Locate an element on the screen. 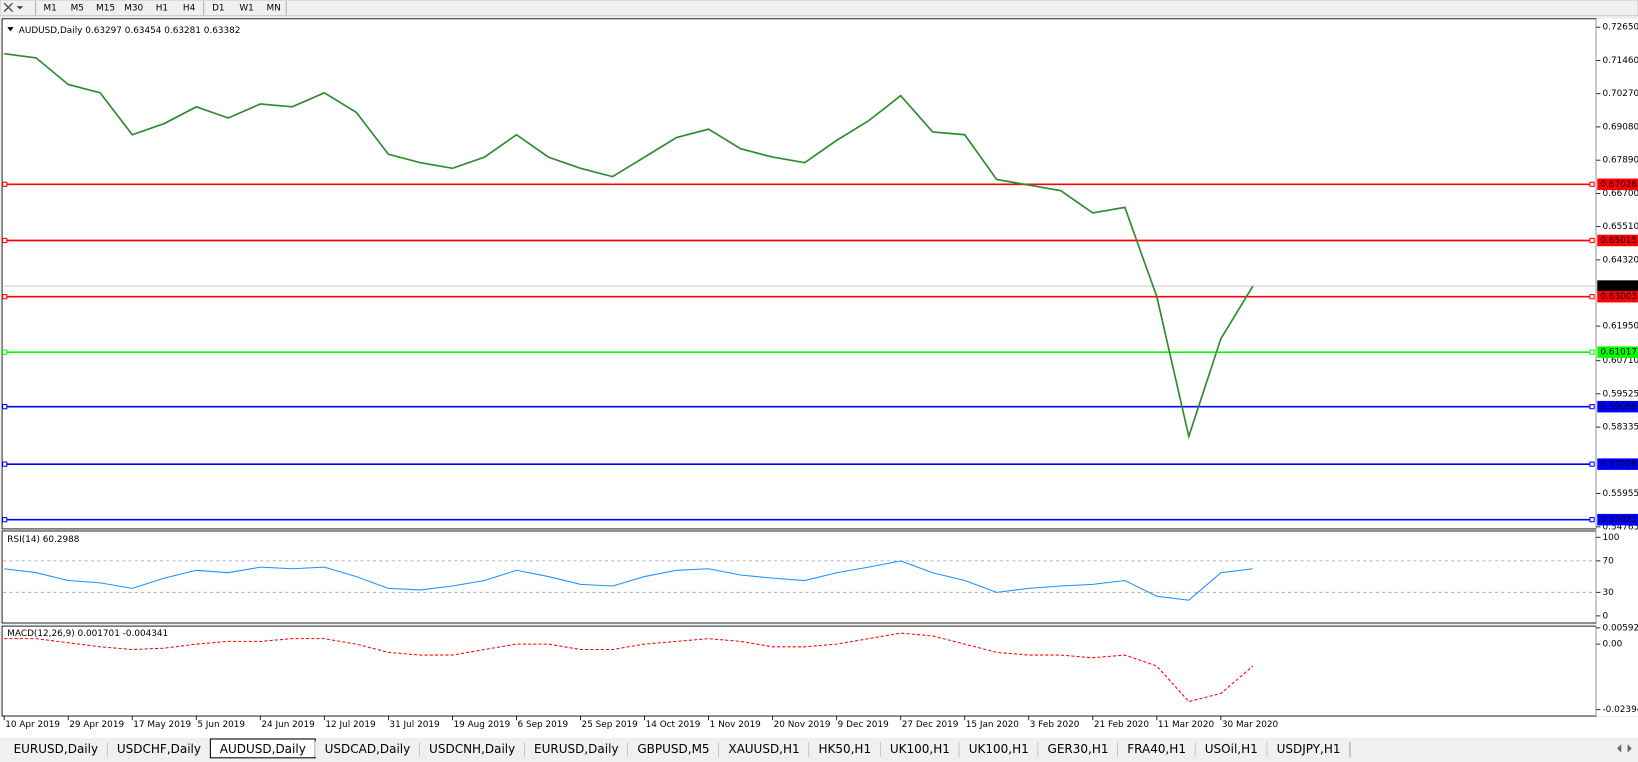 This screenshot has width=1638, height=762. scroll-left is located at coordinates (1619, 748).